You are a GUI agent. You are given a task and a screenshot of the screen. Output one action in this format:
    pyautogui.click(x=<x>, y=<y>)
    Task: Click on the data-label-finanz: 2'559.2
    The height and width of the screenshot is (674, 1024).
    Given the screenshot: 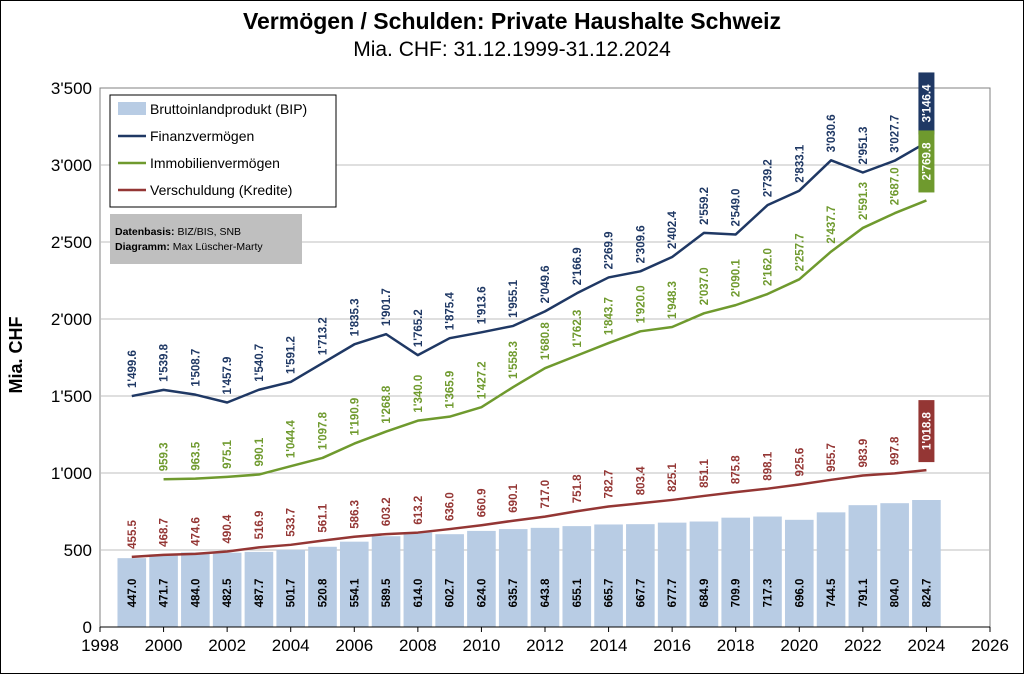 What is the action you would take?
    pyautogui.click(x=705, y=206)
    